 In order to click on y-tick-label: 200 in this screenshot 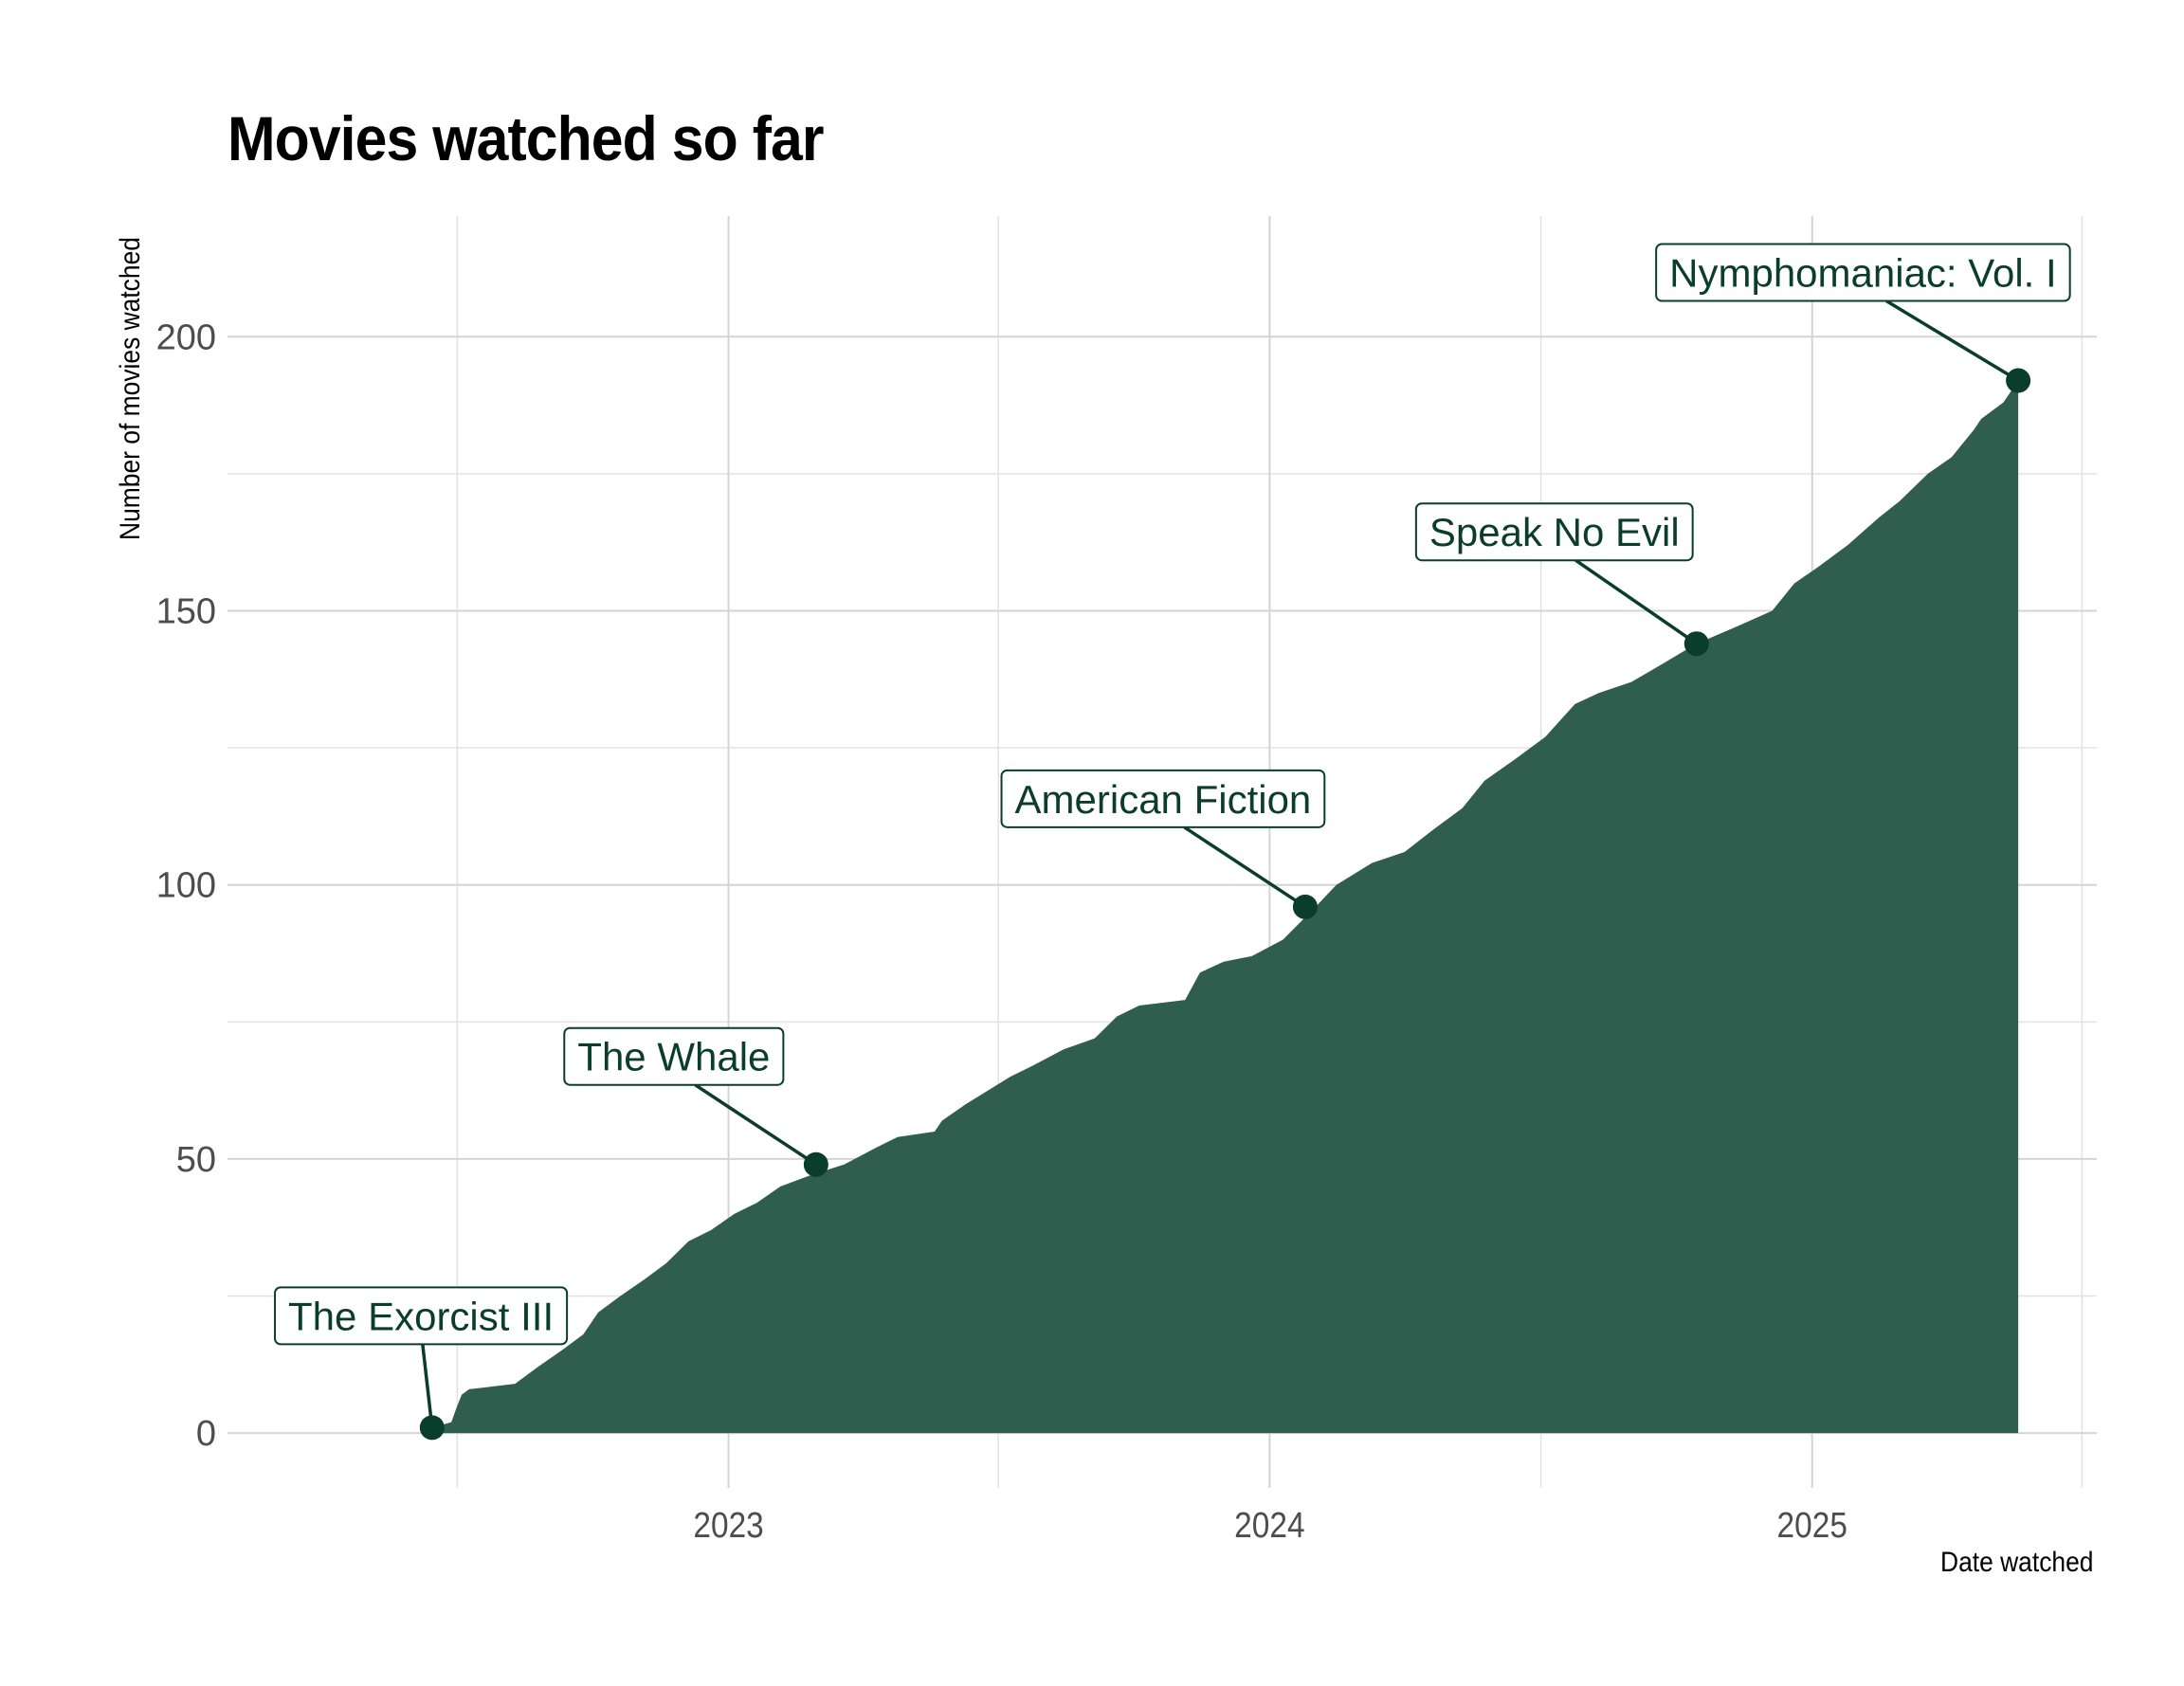, I will do `click(186, 337)`.